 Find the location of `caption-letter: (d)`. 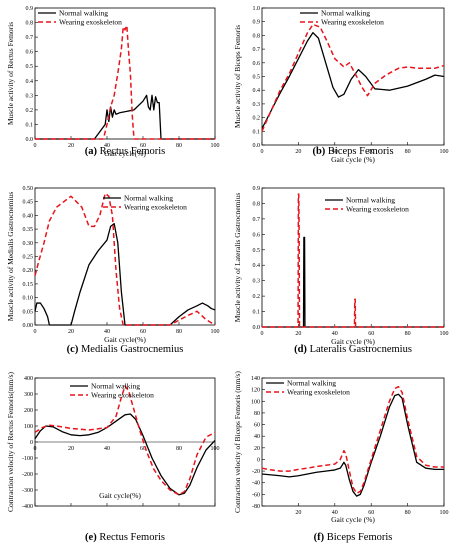

caption-letter: (d) is located at coordinates (300, 349).